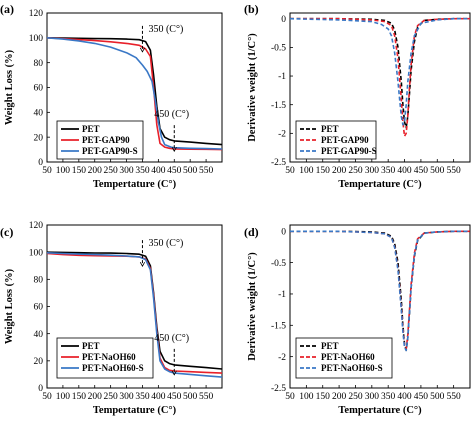 The image size is (474, 432). What do you see at coordinates (7, 9) in the screenshot?
I see `panel-label: (a)` at bounding box center [7, 9].